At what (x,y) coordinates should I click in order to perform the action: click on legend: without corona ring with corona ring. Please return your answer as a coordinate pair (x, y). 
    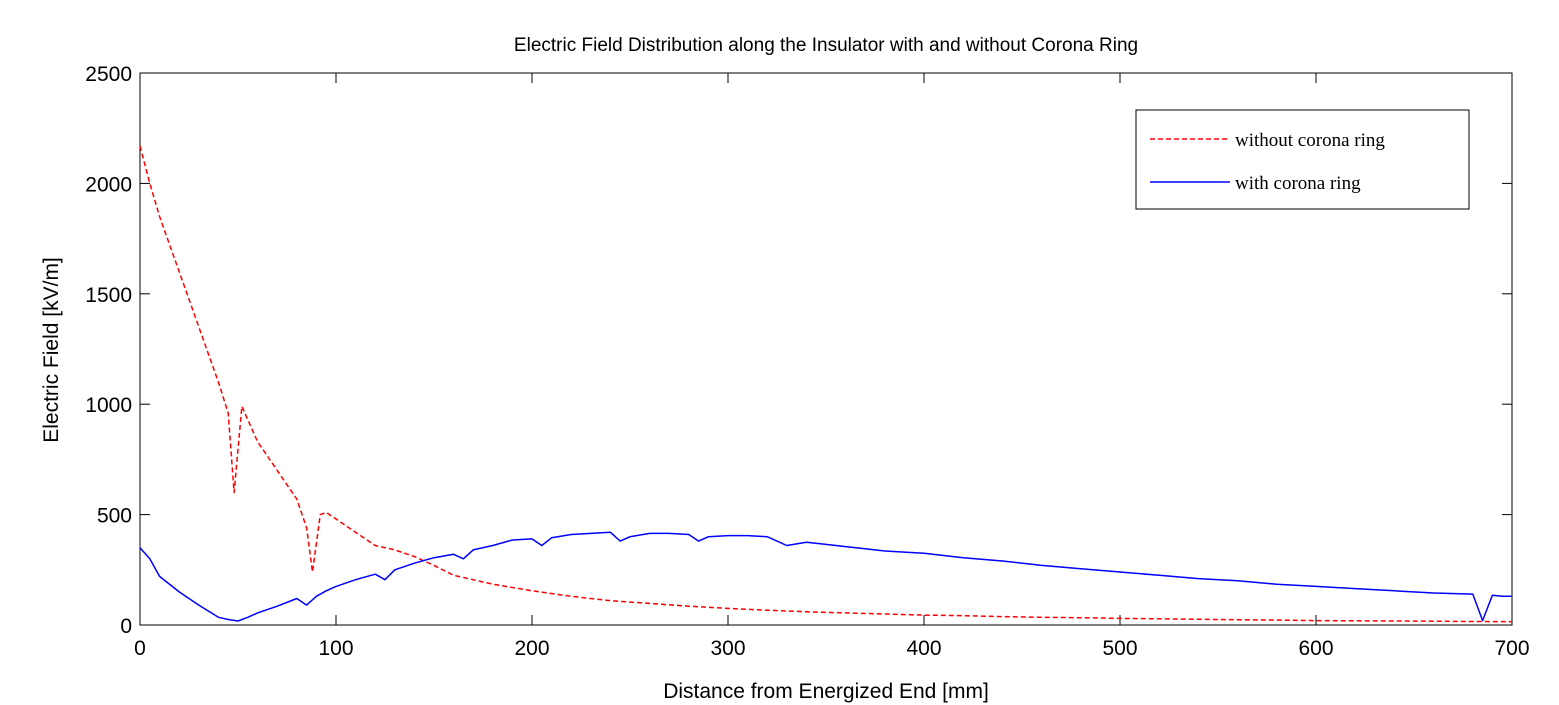
    Looking at the image, I should click on (1302, 159).